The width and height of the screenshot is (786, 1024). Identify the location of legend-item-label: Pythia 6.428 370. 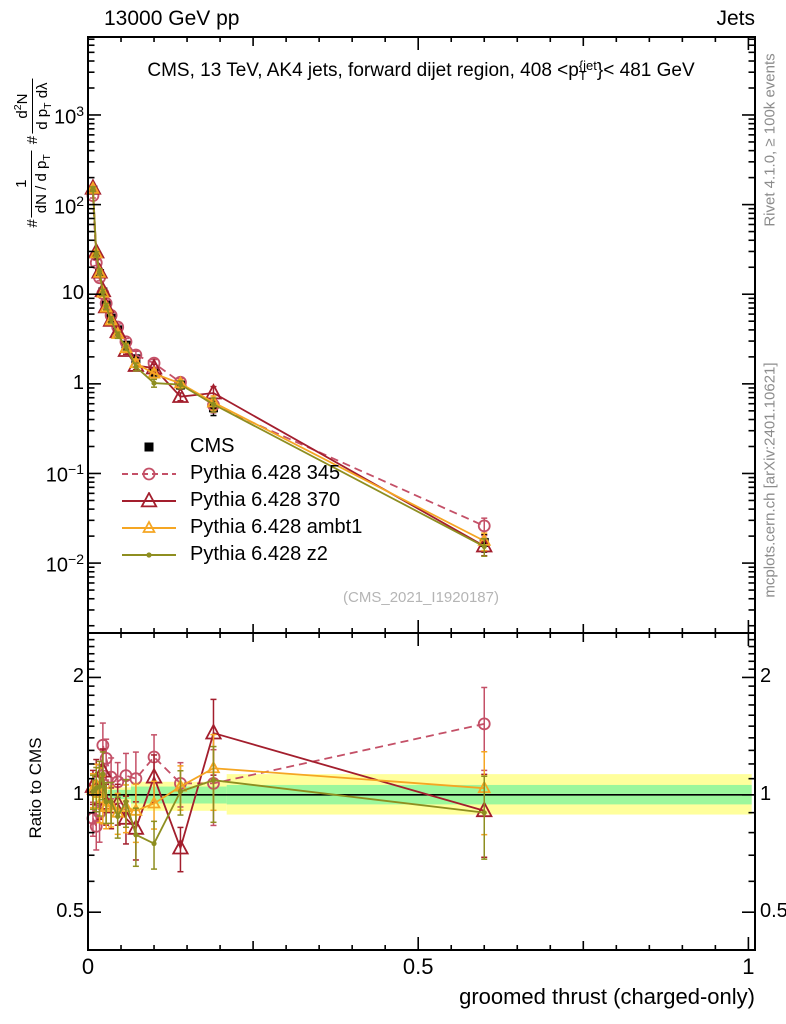
(265, 500).